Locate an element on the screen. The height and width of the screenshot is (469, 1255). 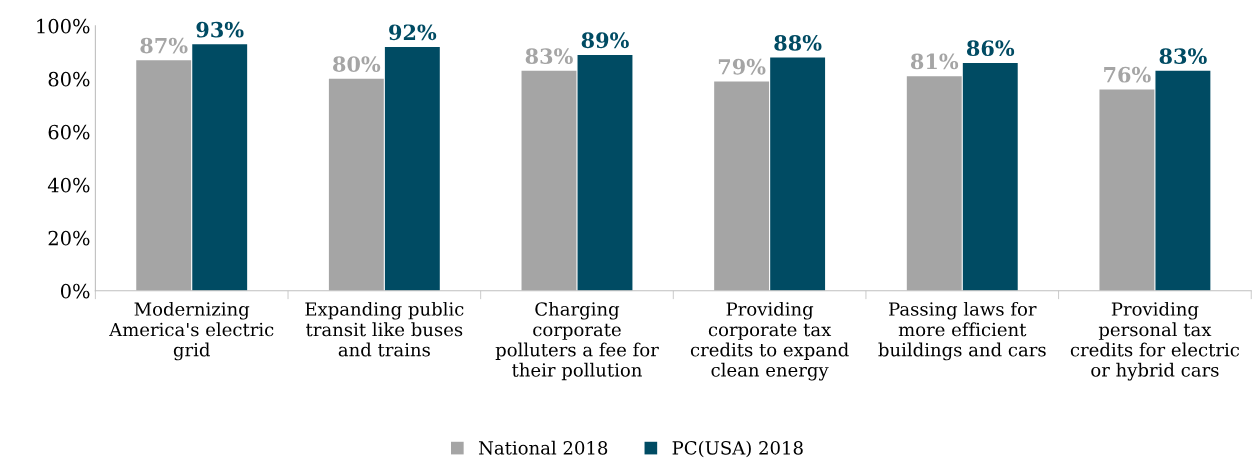
y-tick-label: 100% is located at coordinates (63, 26).